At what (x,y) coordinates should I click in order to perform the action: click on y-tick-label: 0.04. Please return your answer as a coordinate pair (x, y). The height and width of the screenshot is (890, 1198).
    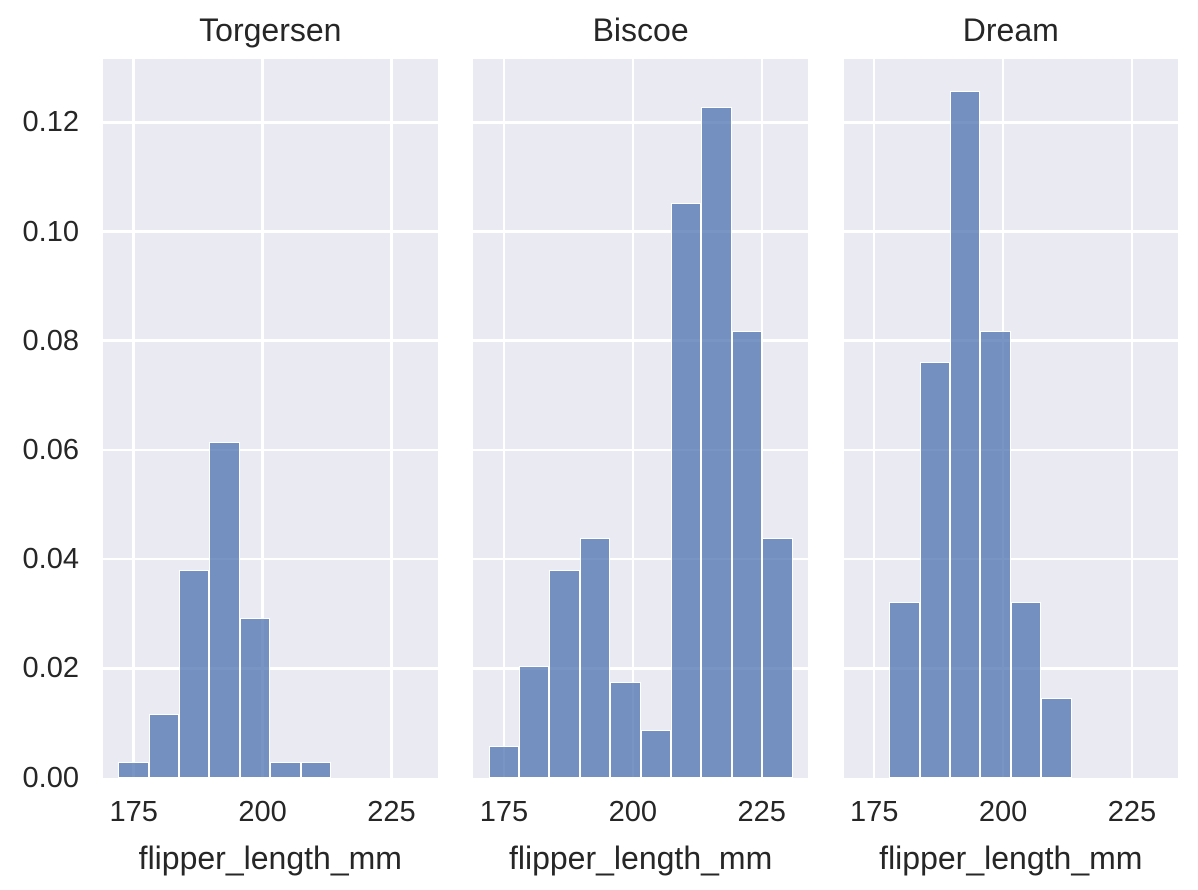
    Looking at the image, I should click on (50, 559).